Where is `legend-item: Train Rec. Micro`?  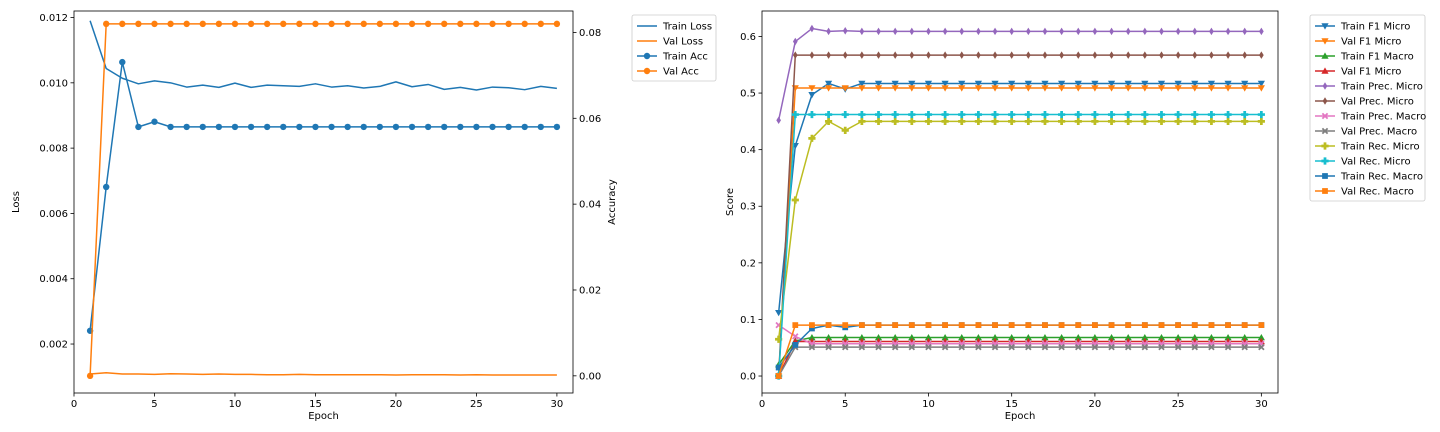
legend-item: Train Rec. Micro is located at coordinates (1367, 147).